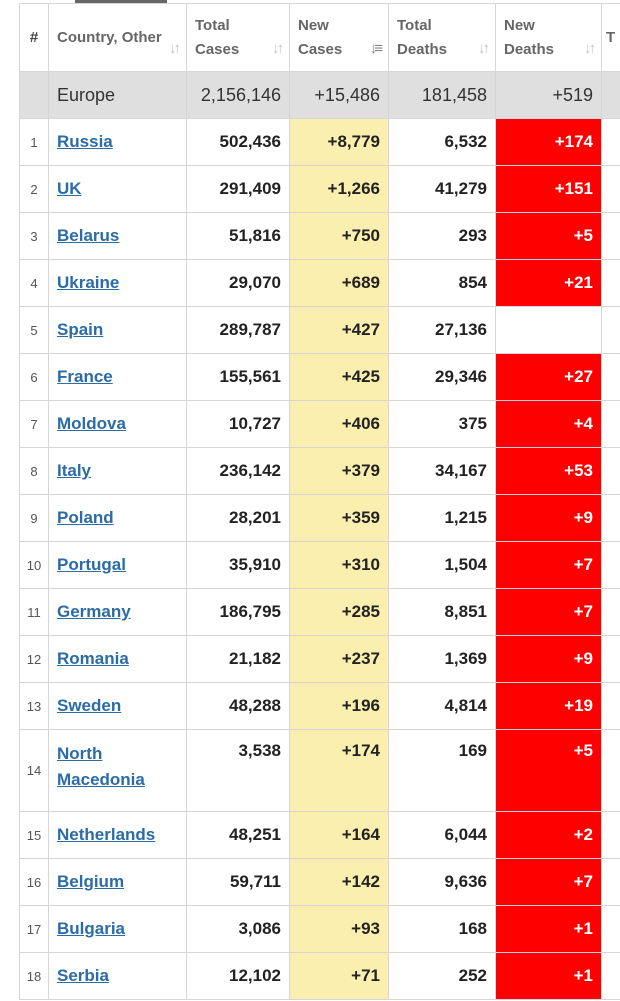  Describe the element at coordinates (117, 976) in the screenshot. I see `country-cell: Serbia` at that location.